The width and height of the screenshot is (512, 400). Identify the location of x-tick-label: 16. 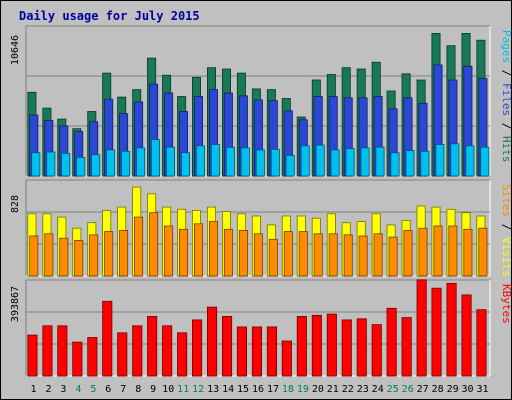
(258, 389).